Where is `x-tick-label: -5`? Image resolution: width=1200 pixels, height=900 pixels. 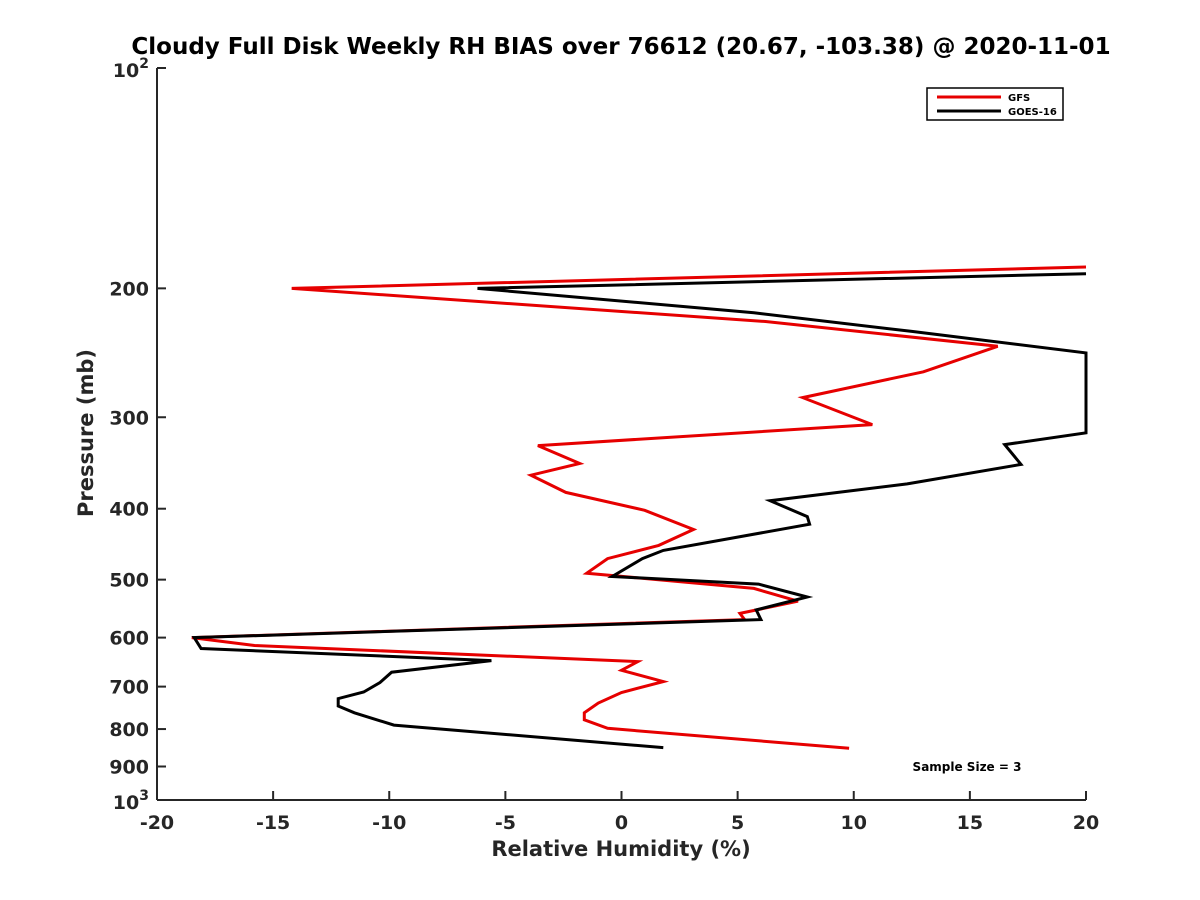 x-tick-label: -5 is located at coordinates (505, 823).